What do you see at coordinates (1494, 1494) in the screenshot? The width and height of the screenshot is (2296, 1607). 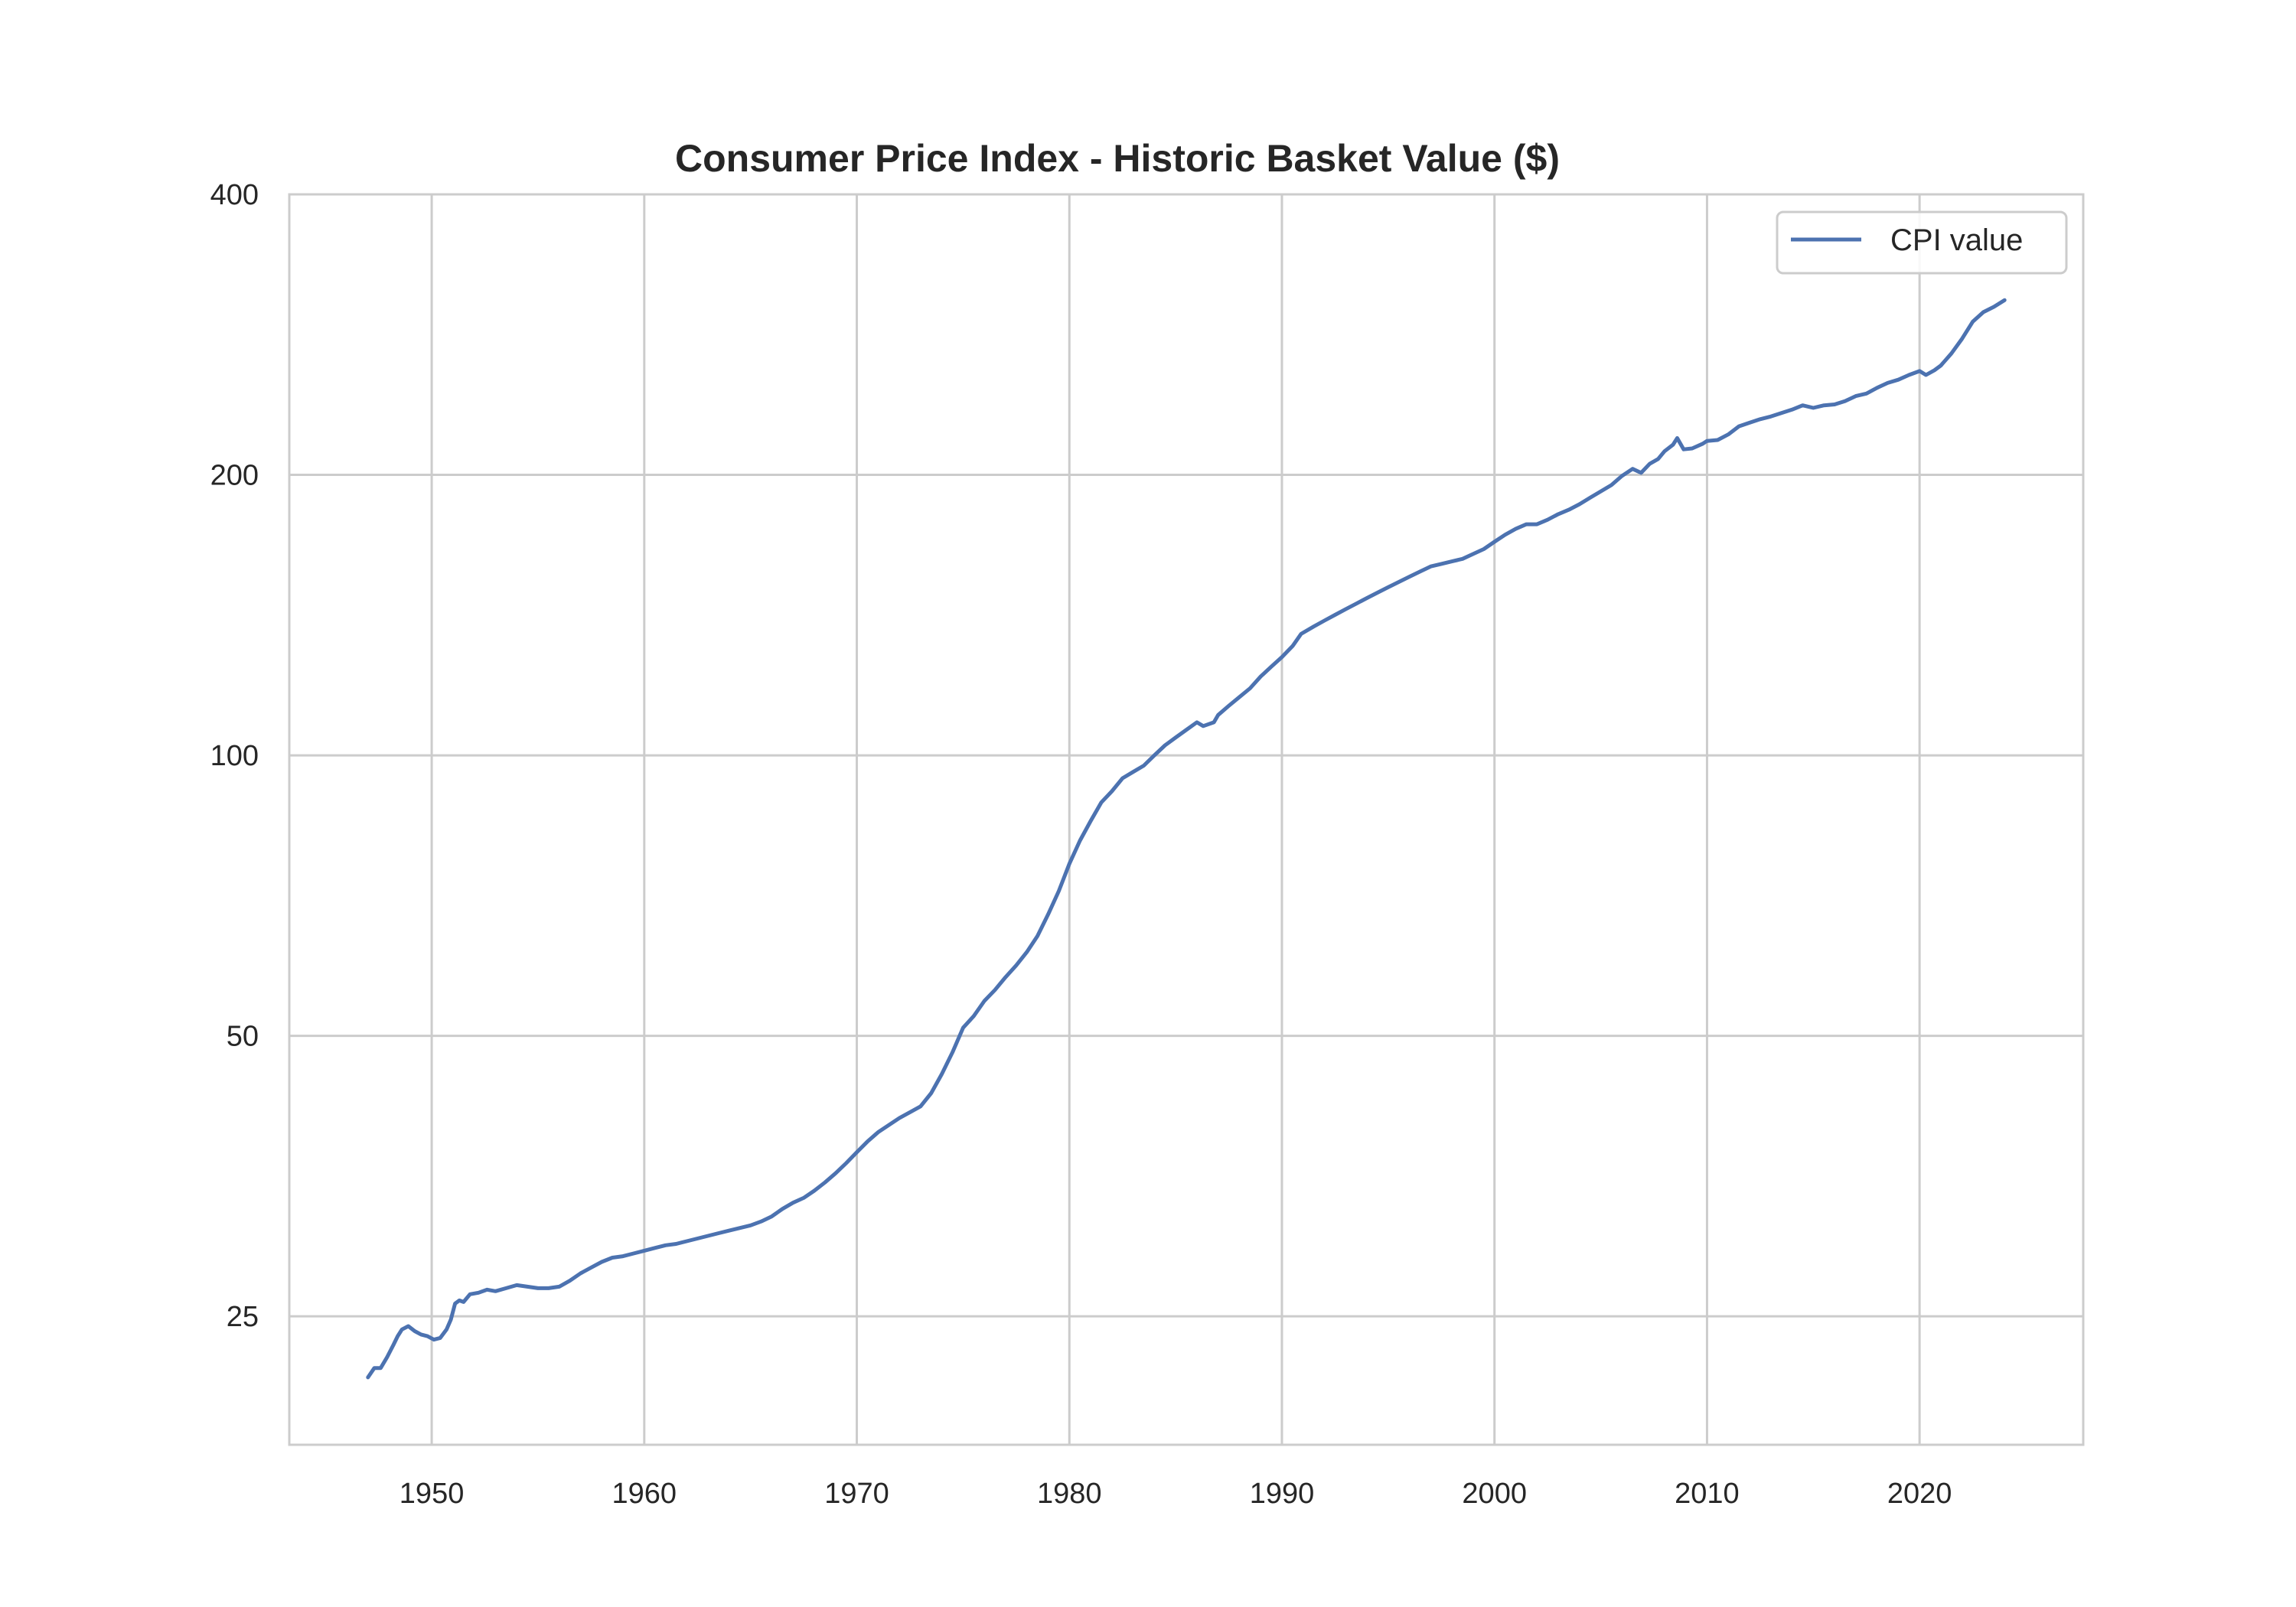 I see `x-tick-label-2000: 2000` at bounding box center [1494, 1494].